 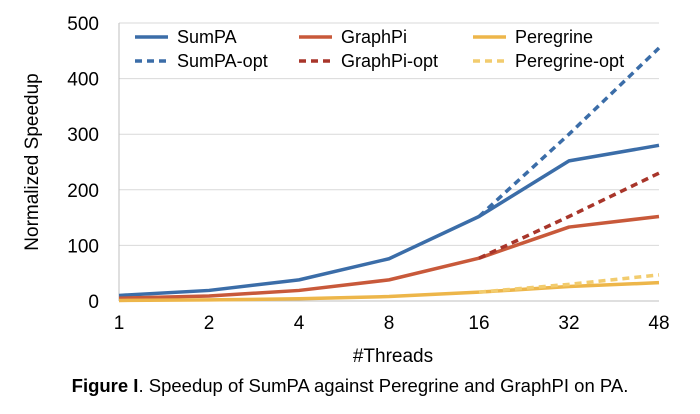 What do you see at coordinates (569, 215) in the screenshot?
I see `series-line-graphpi-opt` at bounding box center [569, 215].